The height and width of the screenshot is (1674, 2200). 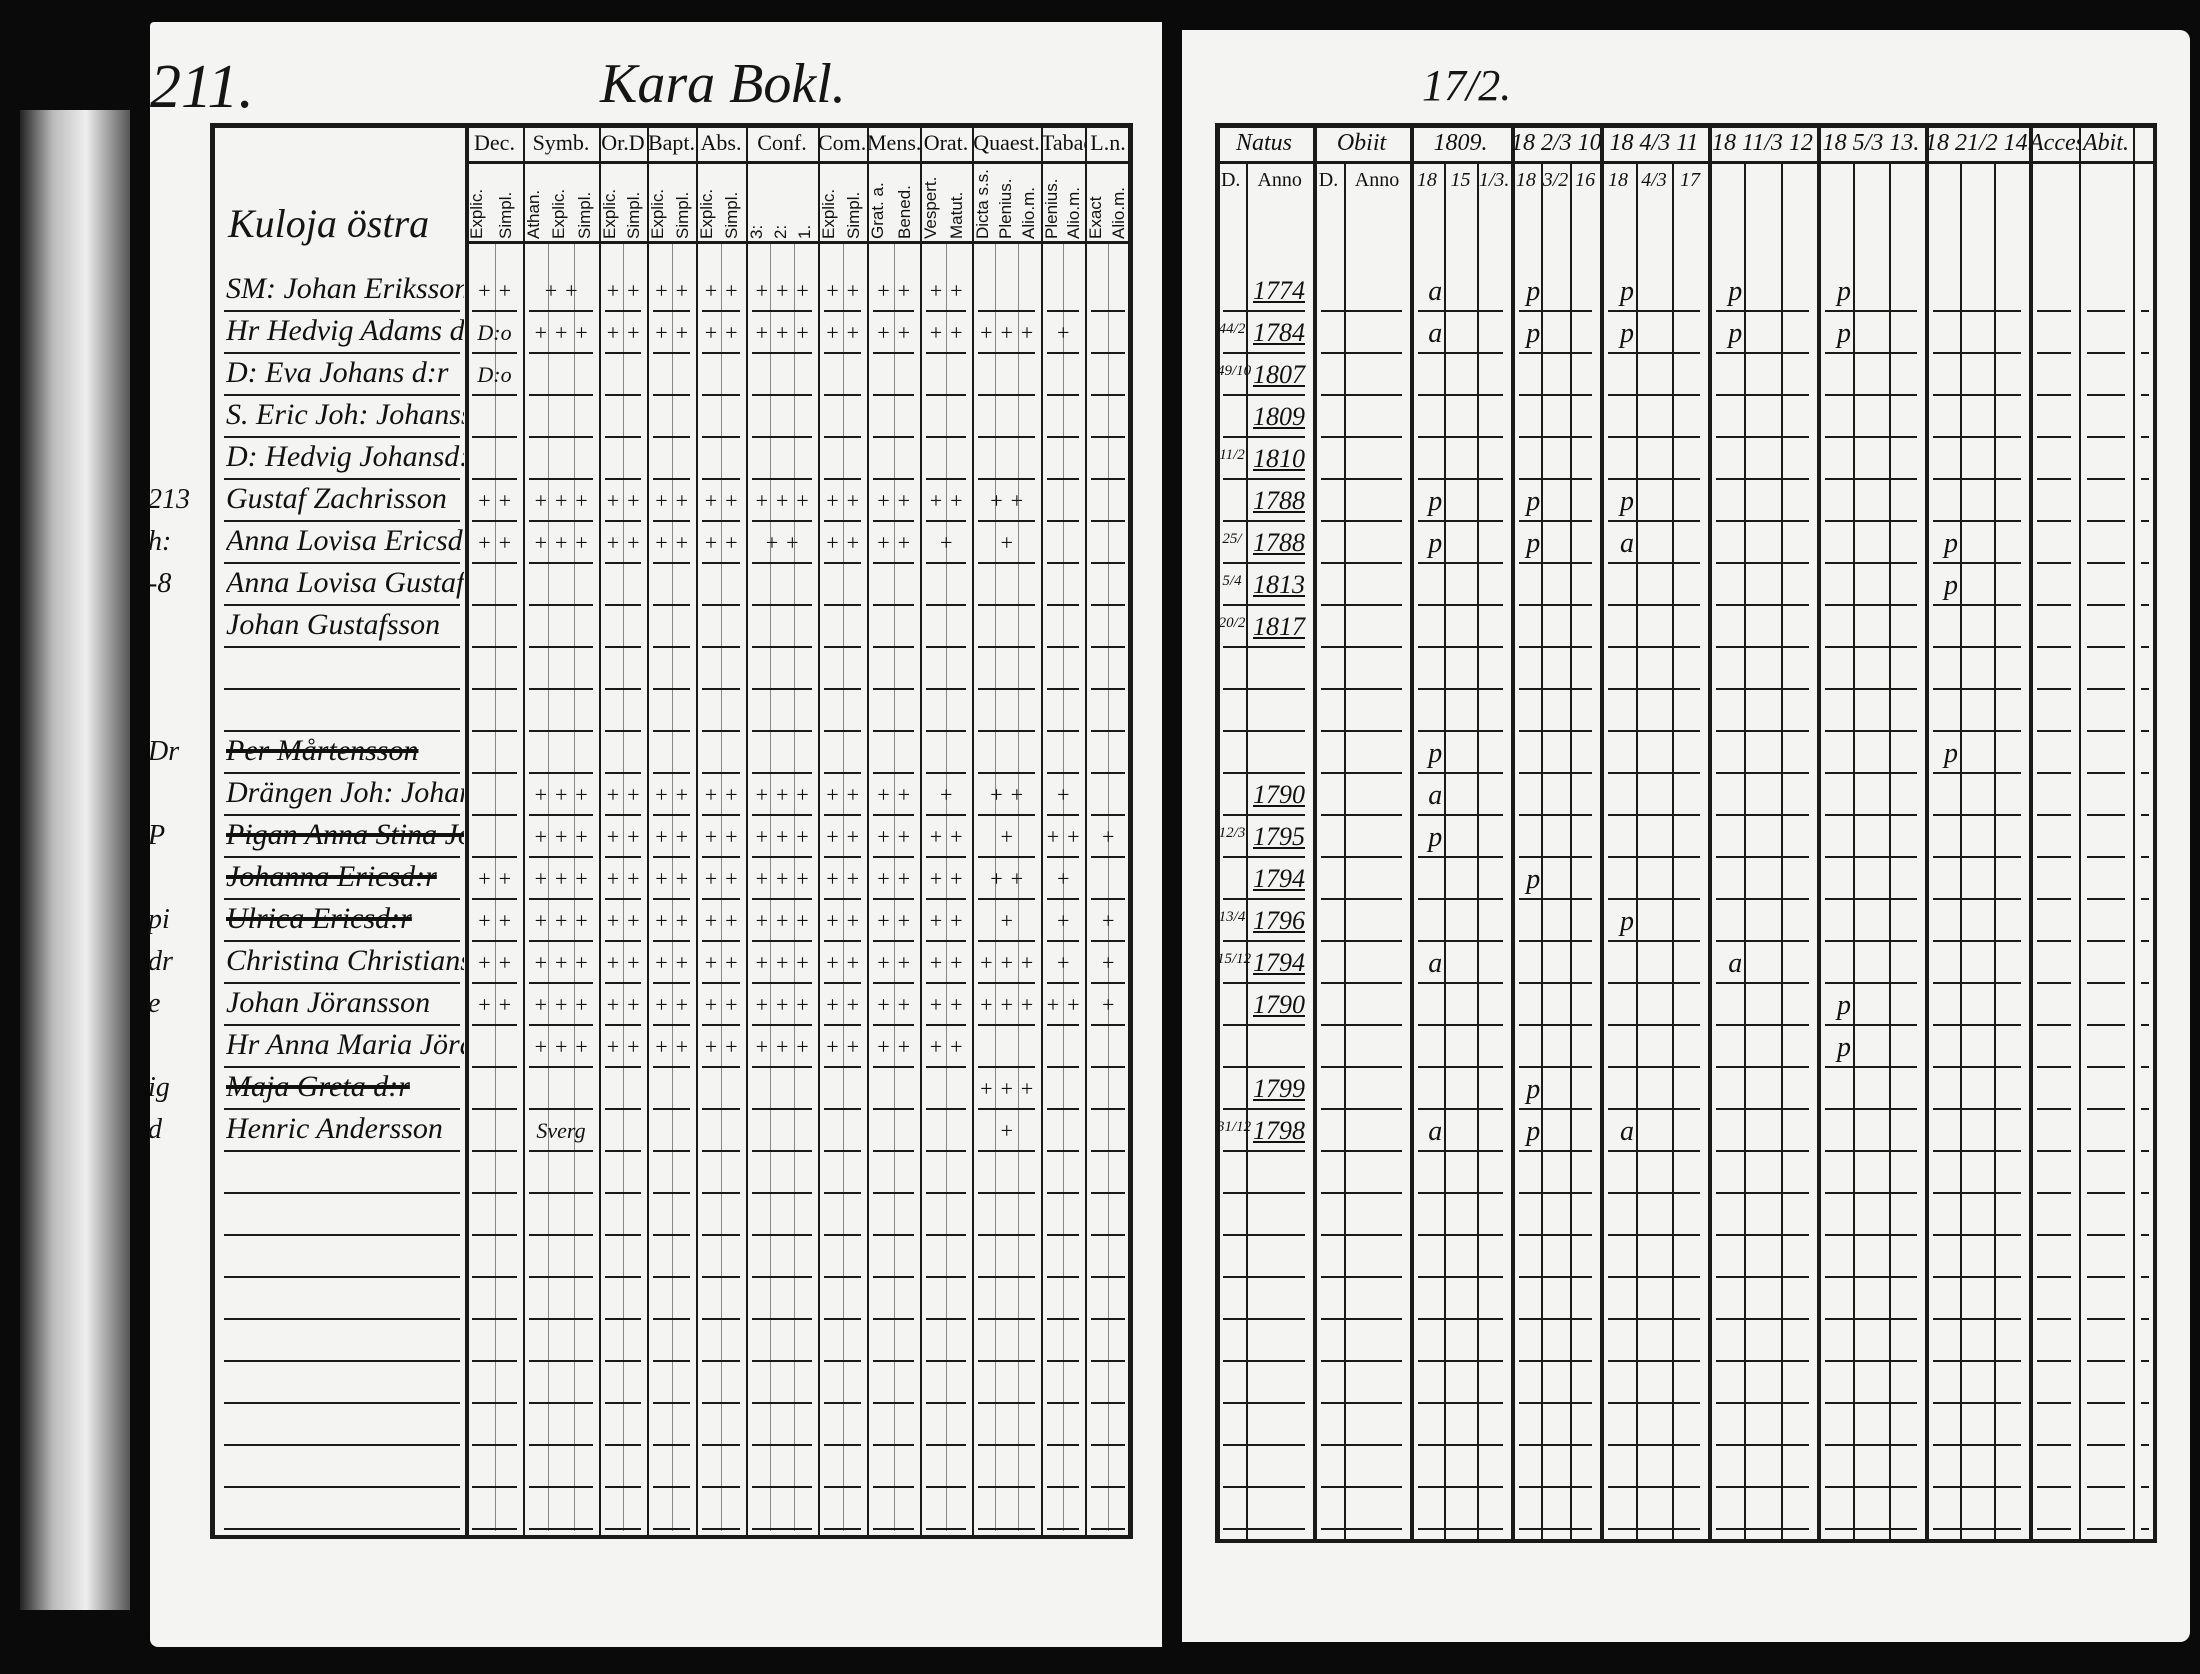 I want to click on person-name: Maja Greta d:r, so click(x=318, y=1086).